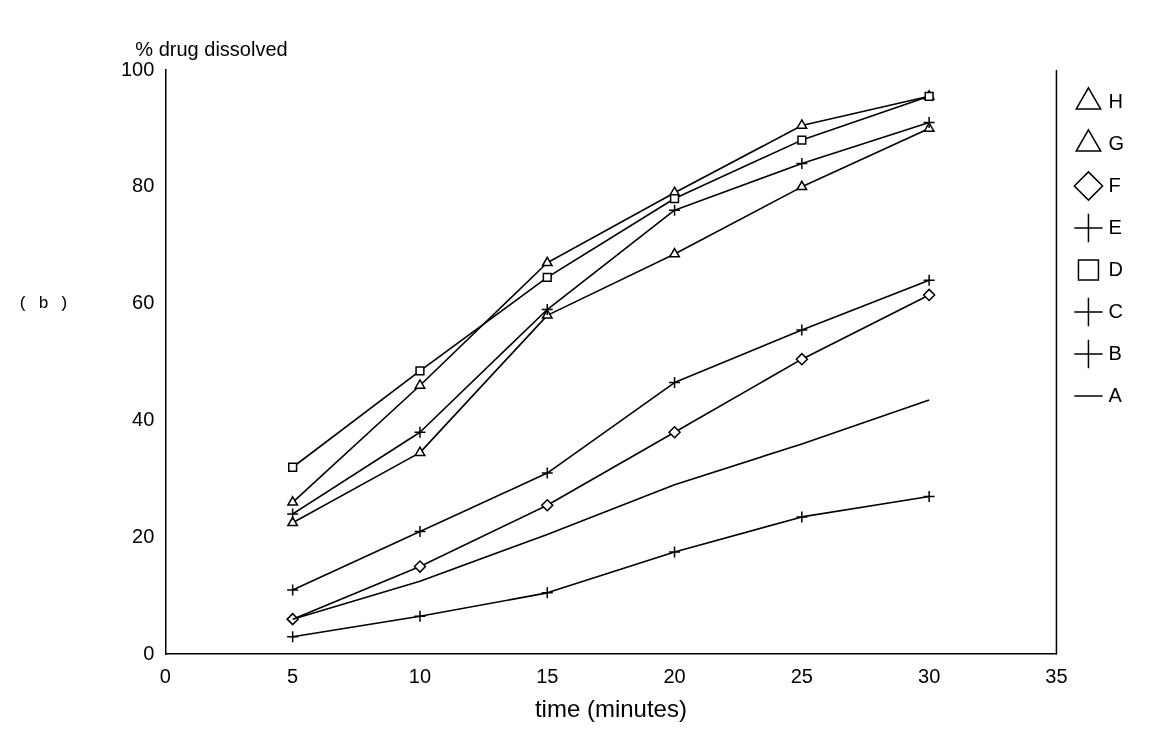  What do you see at coordinates (149, 652) in the screenshot?
I see `y-tick-label: 0` at bounding box center [149, 652].